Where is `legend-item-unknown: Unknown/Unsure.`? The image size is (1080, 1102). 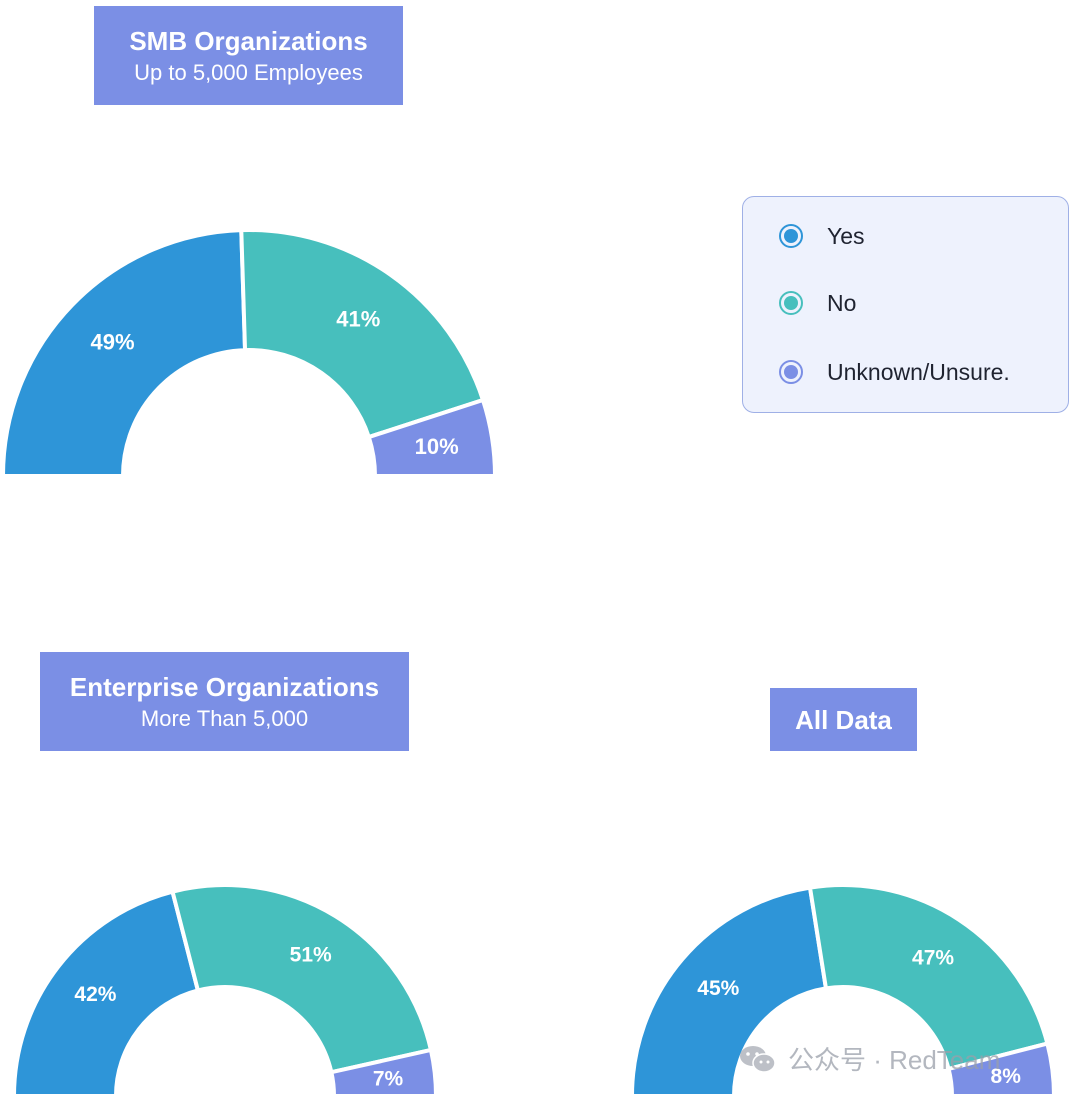
legend-item-unknown: Unknown/Unsure. is located at coordinates (894, 372).